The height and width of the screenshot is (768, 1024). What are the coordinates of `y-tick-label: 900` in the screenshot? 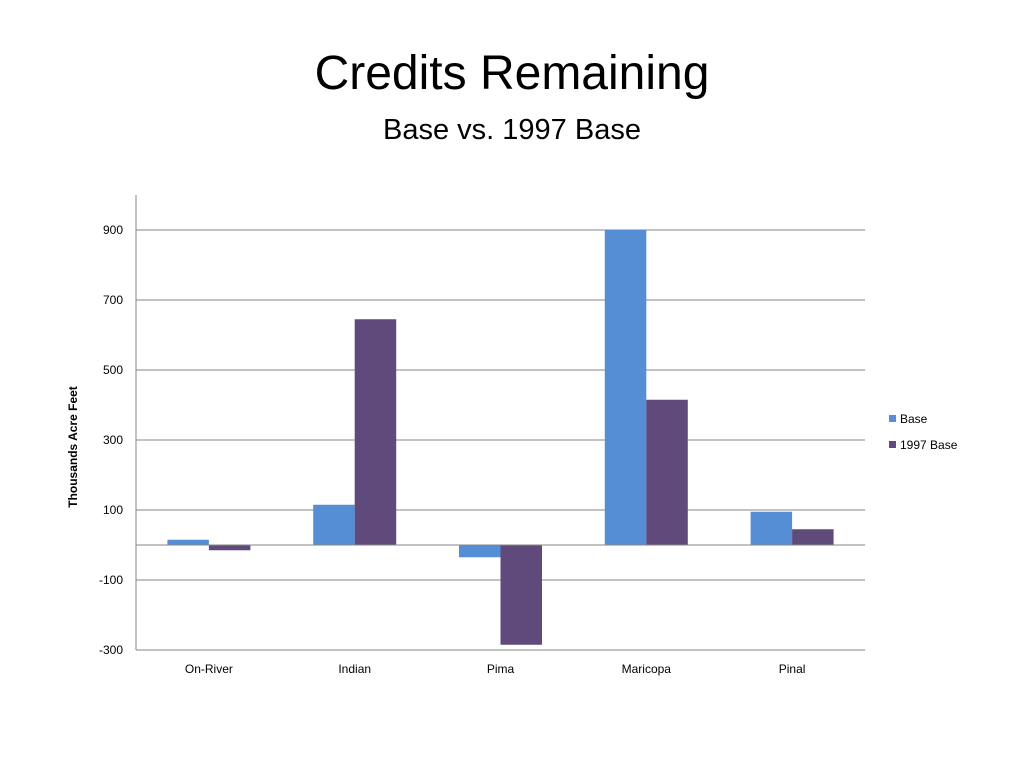 It's located at (113, 230).